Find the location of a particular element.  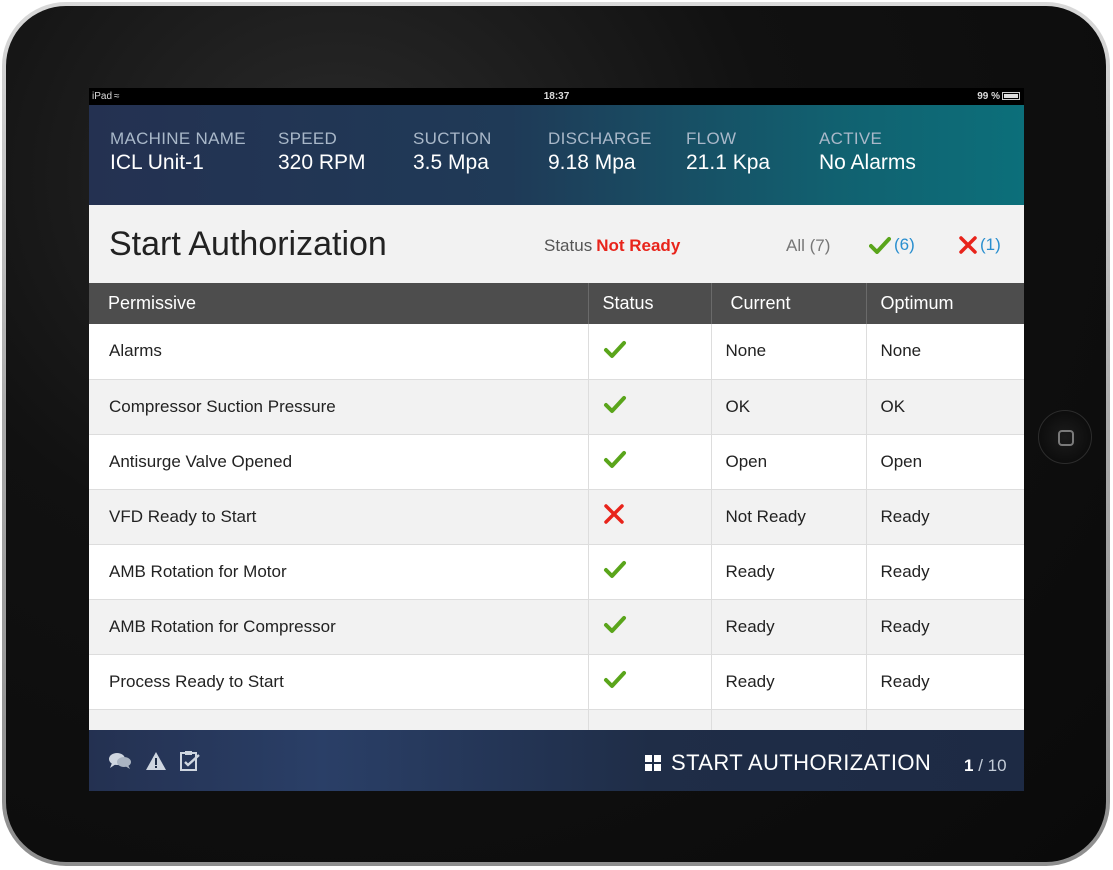

cell-current: None is located at coordinates (789, 352).